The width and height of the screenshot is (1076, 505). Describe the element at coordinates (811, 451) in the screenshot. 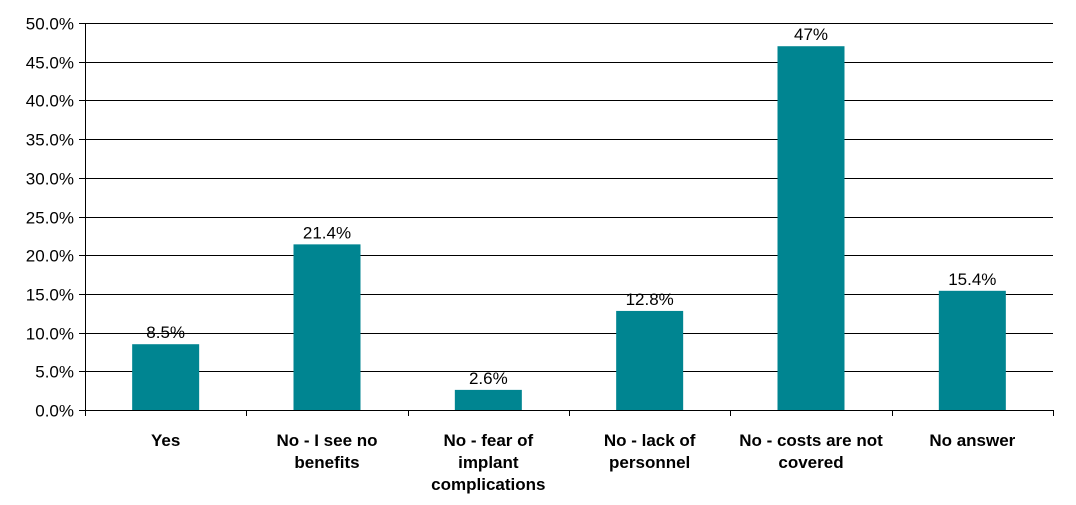

I see `x-tick-label: No - costs are not covered` at that location.